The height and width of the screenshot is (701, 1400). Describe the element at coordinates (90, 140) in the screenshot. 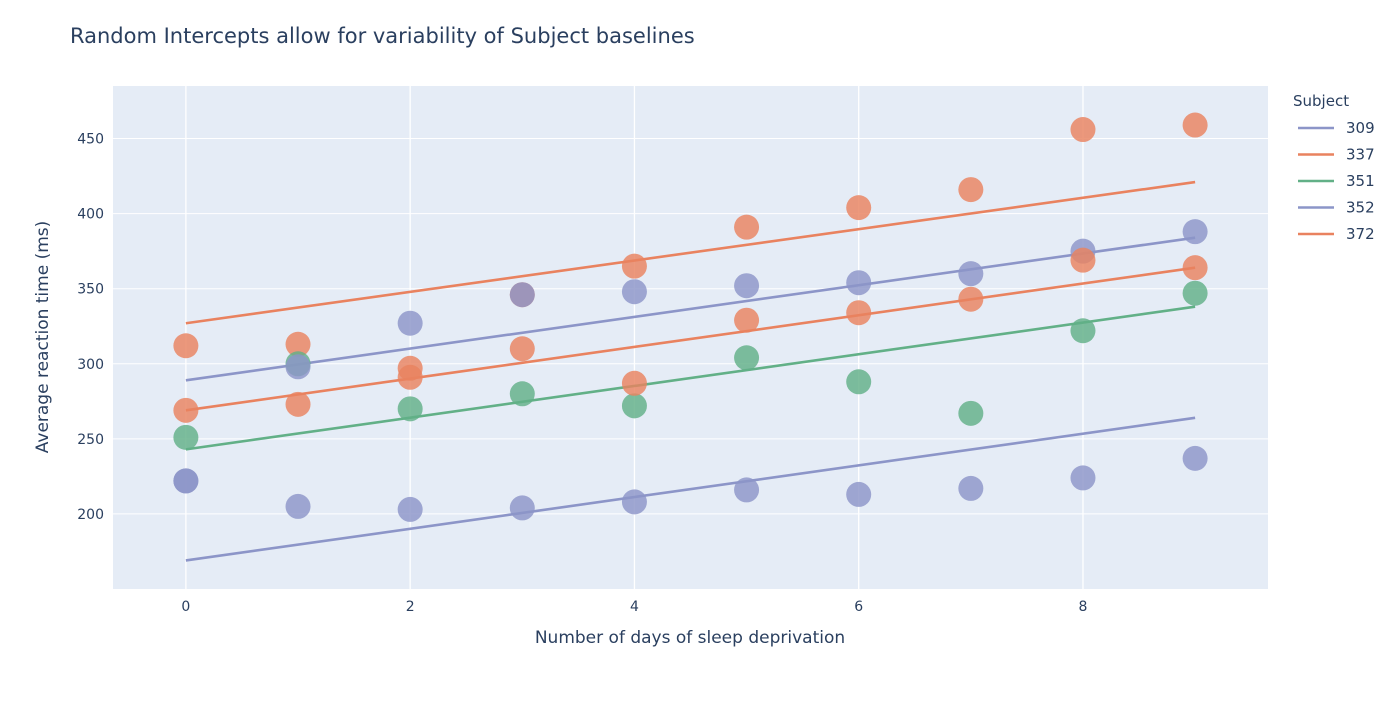

I see `y-tick-label: 450` at that location.